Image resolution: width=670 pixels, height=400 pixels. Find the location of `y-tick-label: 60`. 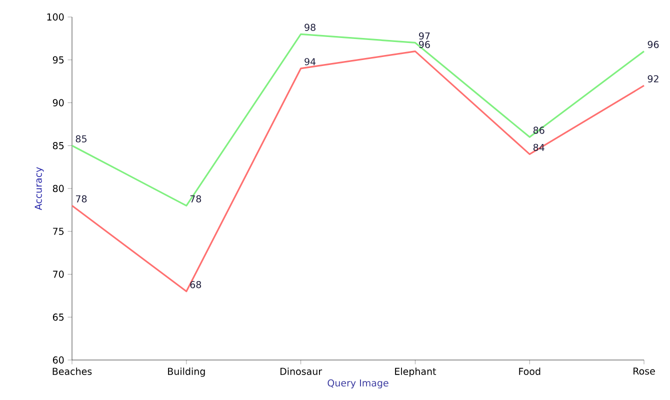

y-tick-label: 60 is located at coordinates (58, 360).